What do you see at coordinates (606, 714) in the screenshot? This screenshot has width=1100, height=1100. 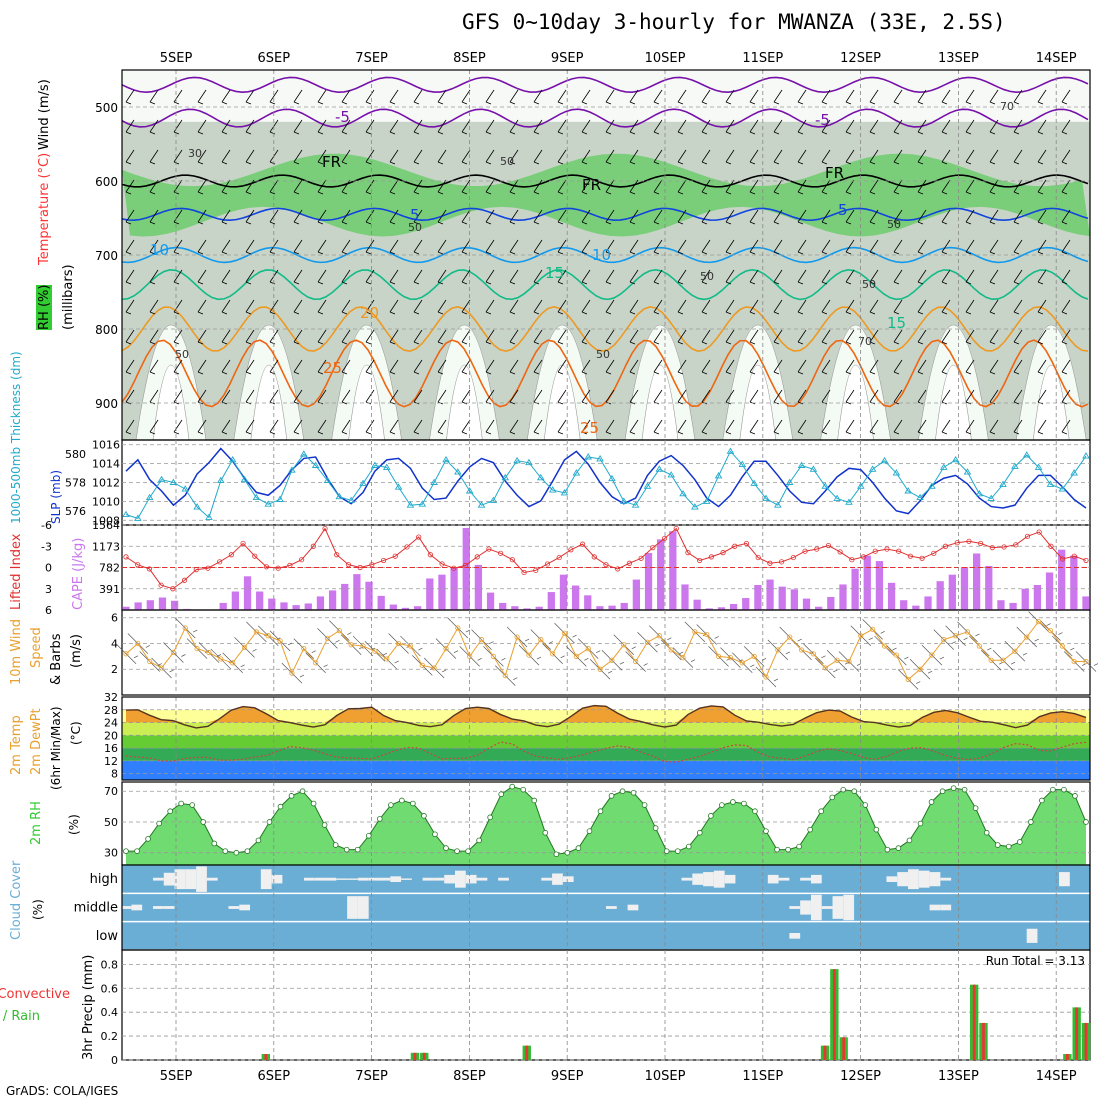 I see `temperature-warm-area` at bounding box center [606, 714].